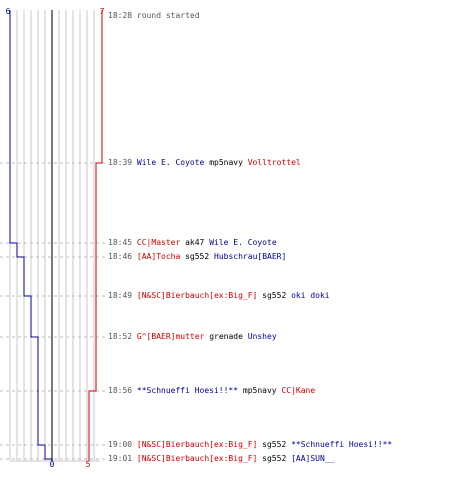 The image size is (450, 500). What do you see at coordinates (168, 15) in the screenshot?
I see `event-note: round started` at bounding box center [168, 15].